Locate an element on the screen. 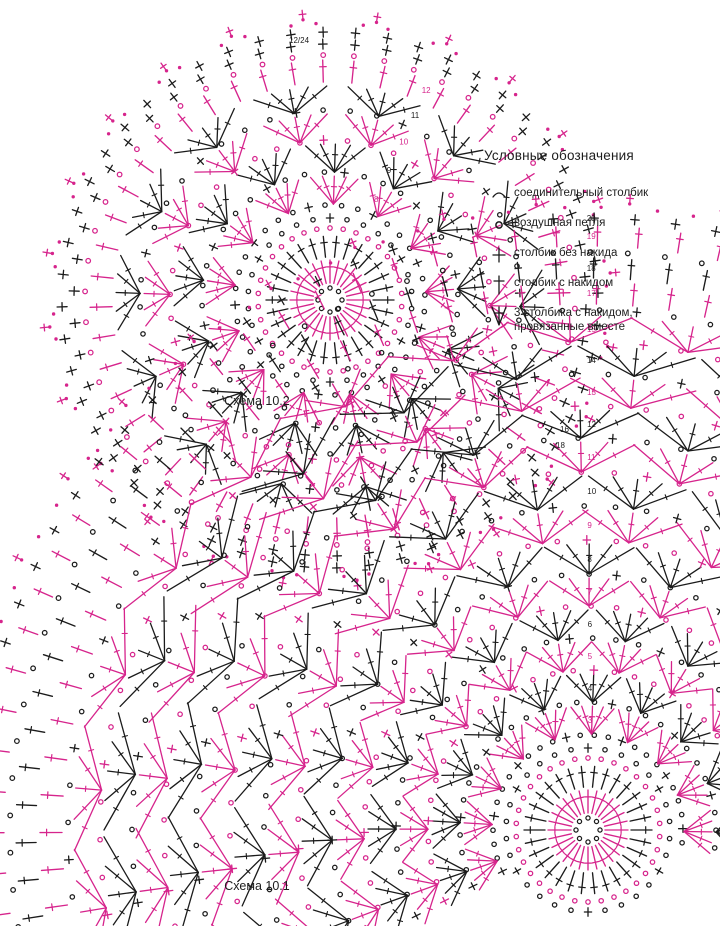 This screenshot has width=720, height=926. svg-text: 20 is located at coordinates (591, 218).